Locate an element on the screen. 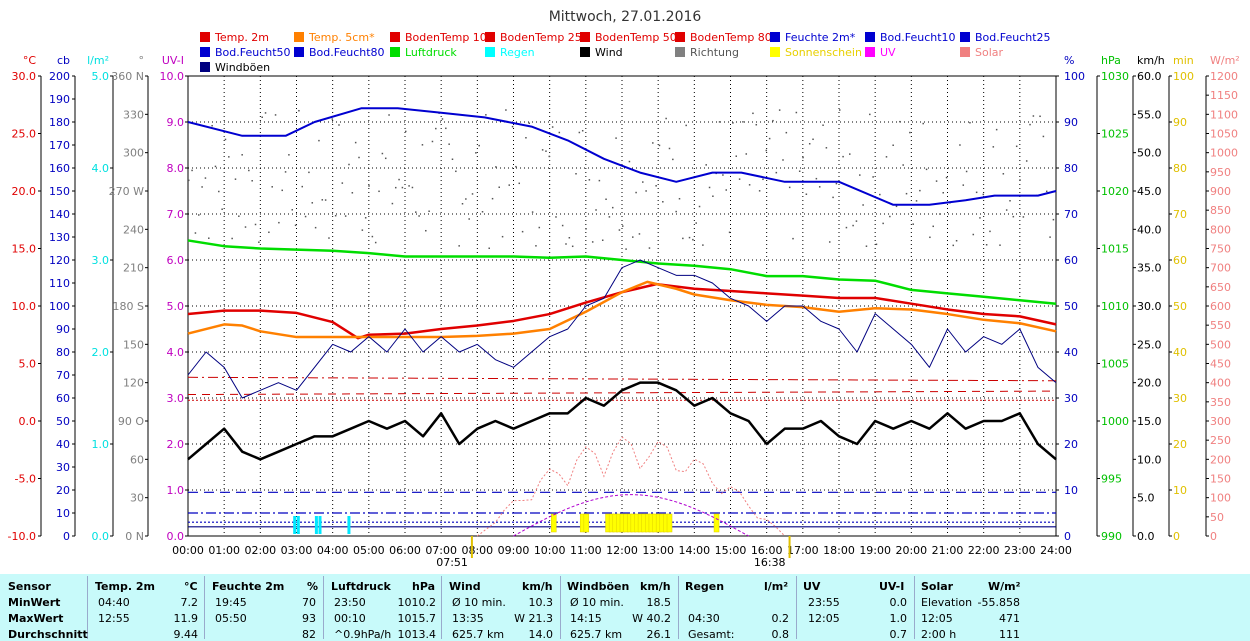 This screenshot has width=1250, height=641. legend-item: BodenTemp 50 is located at coordinates (628, 37).